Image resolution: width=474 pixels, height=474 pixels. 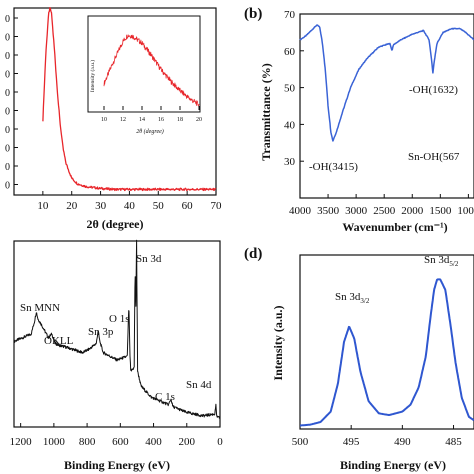 What do you see at coordinates (453, 442) in the screenshot?
I see `panel-d-x-tick-label: 485` at bounding box center [453, 442].